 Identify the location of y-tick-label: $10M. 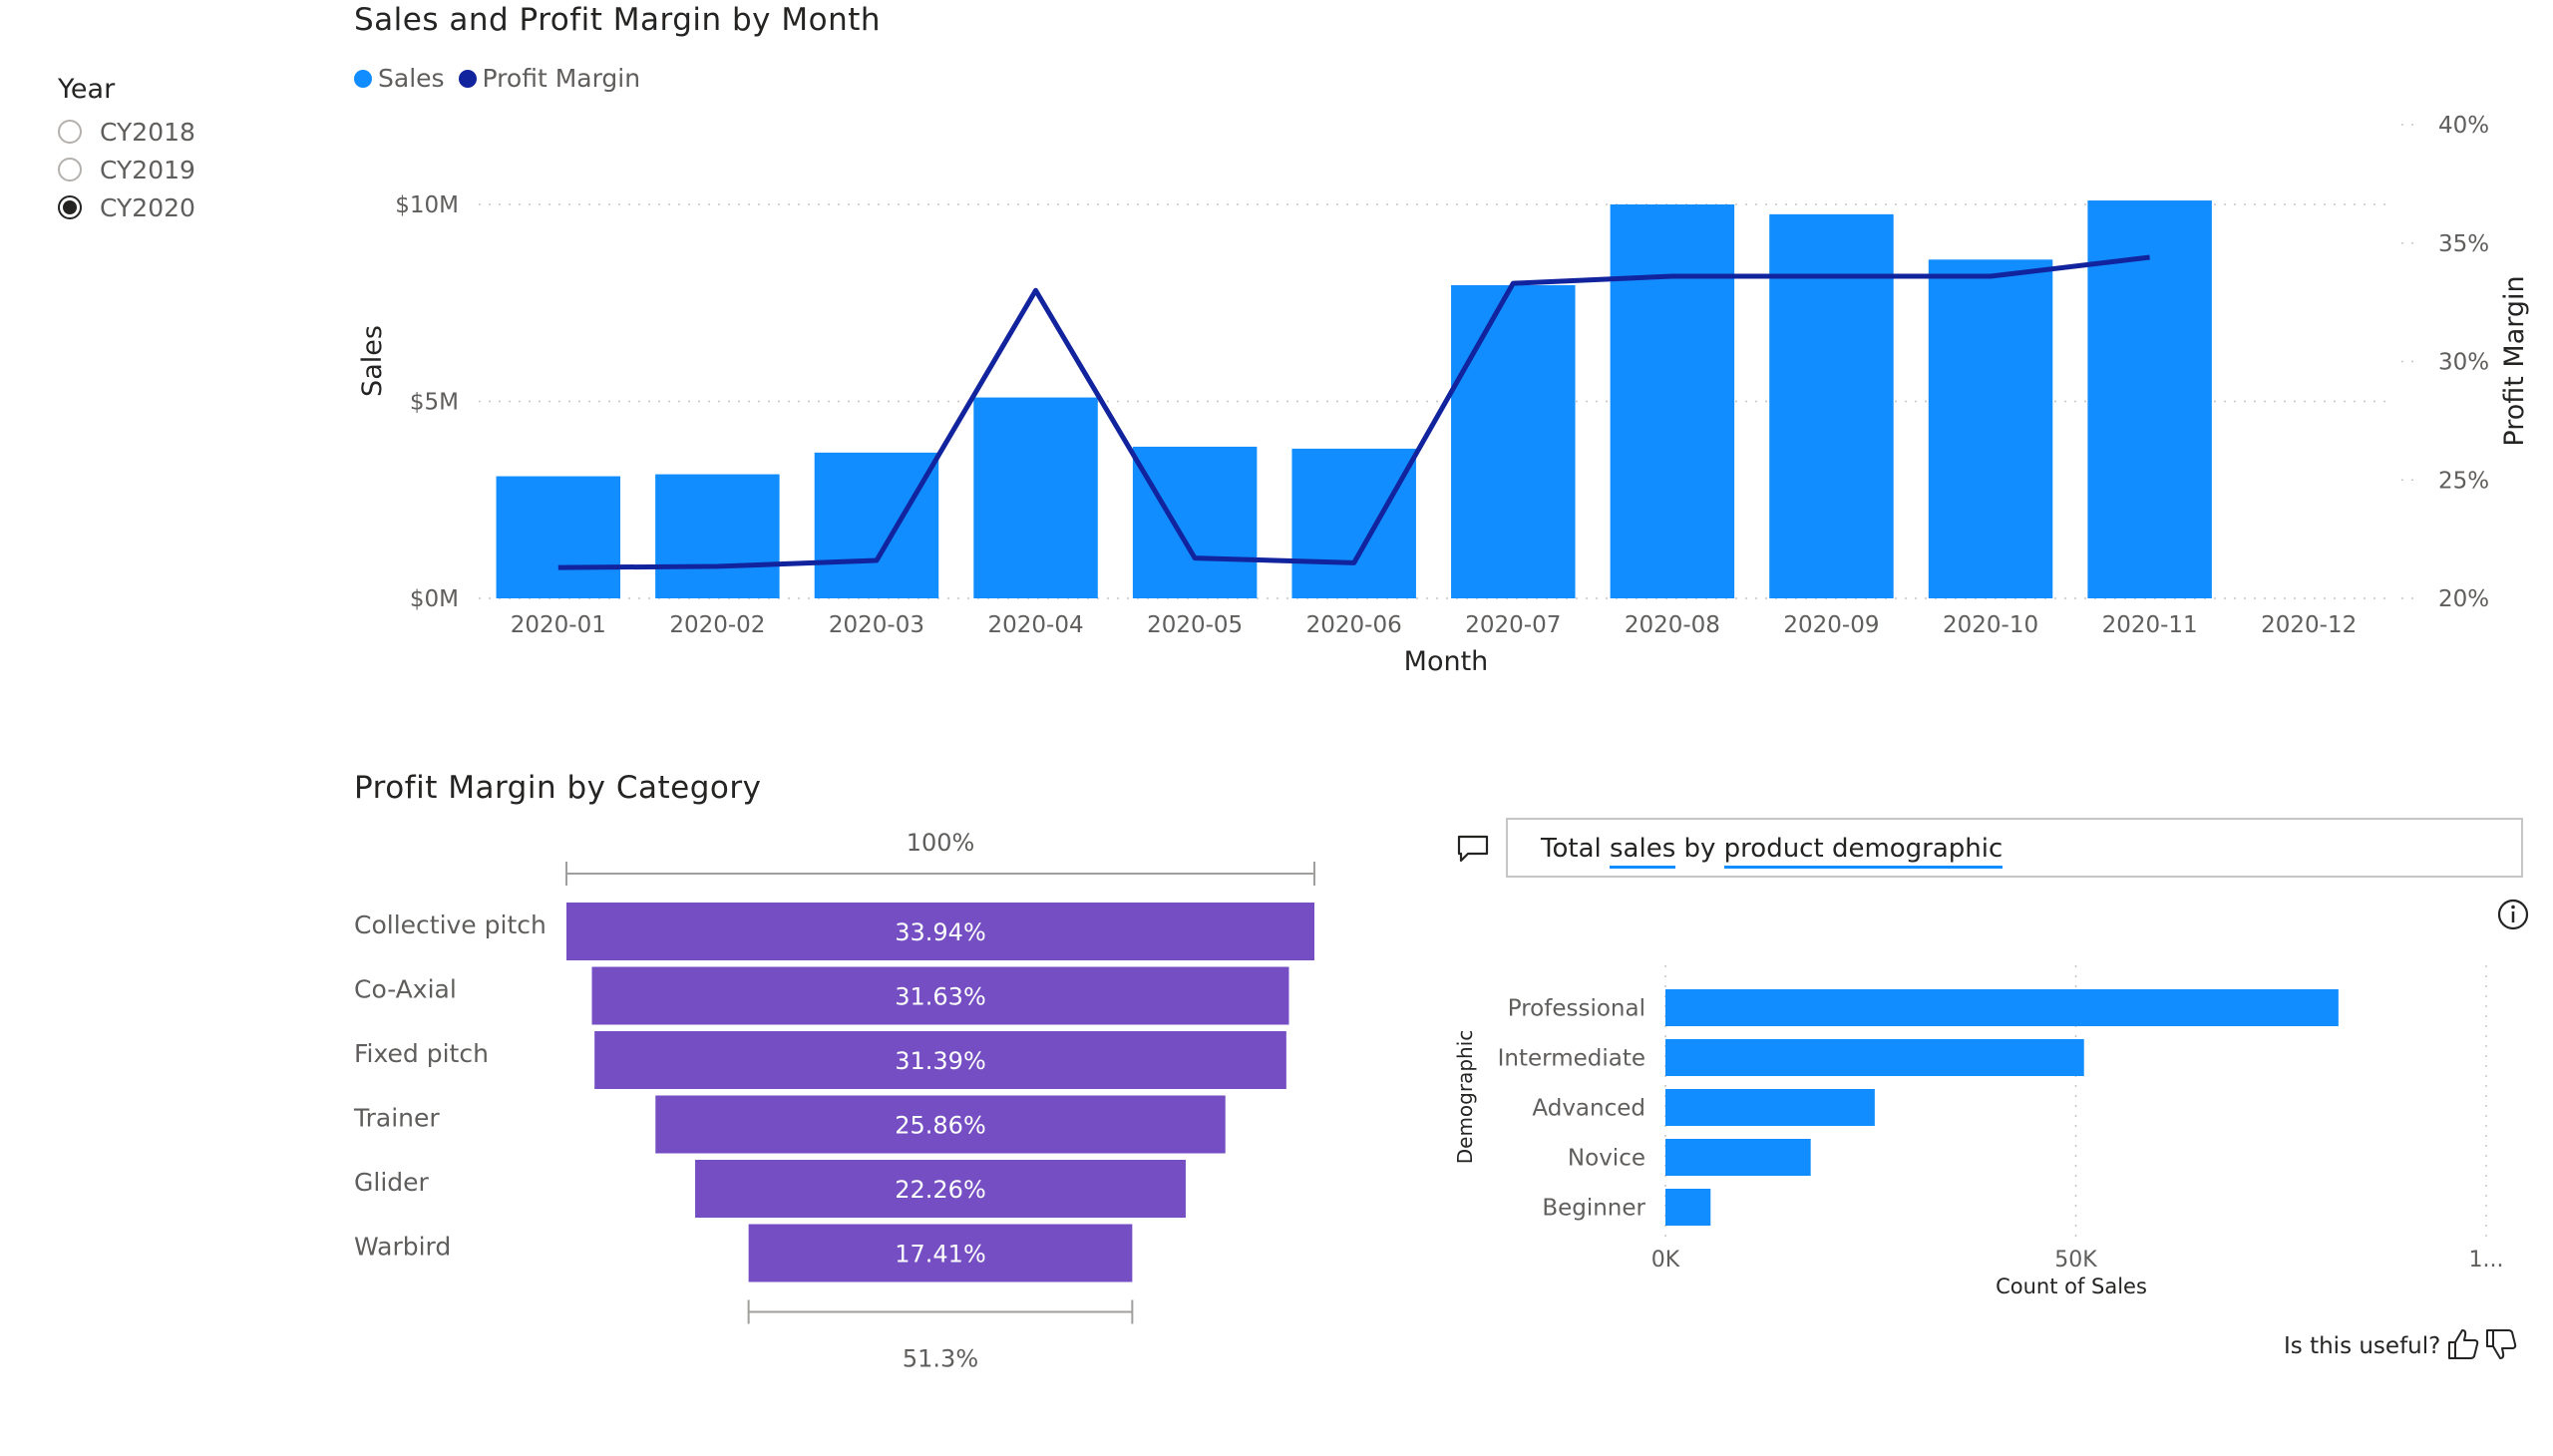
(427, 205).